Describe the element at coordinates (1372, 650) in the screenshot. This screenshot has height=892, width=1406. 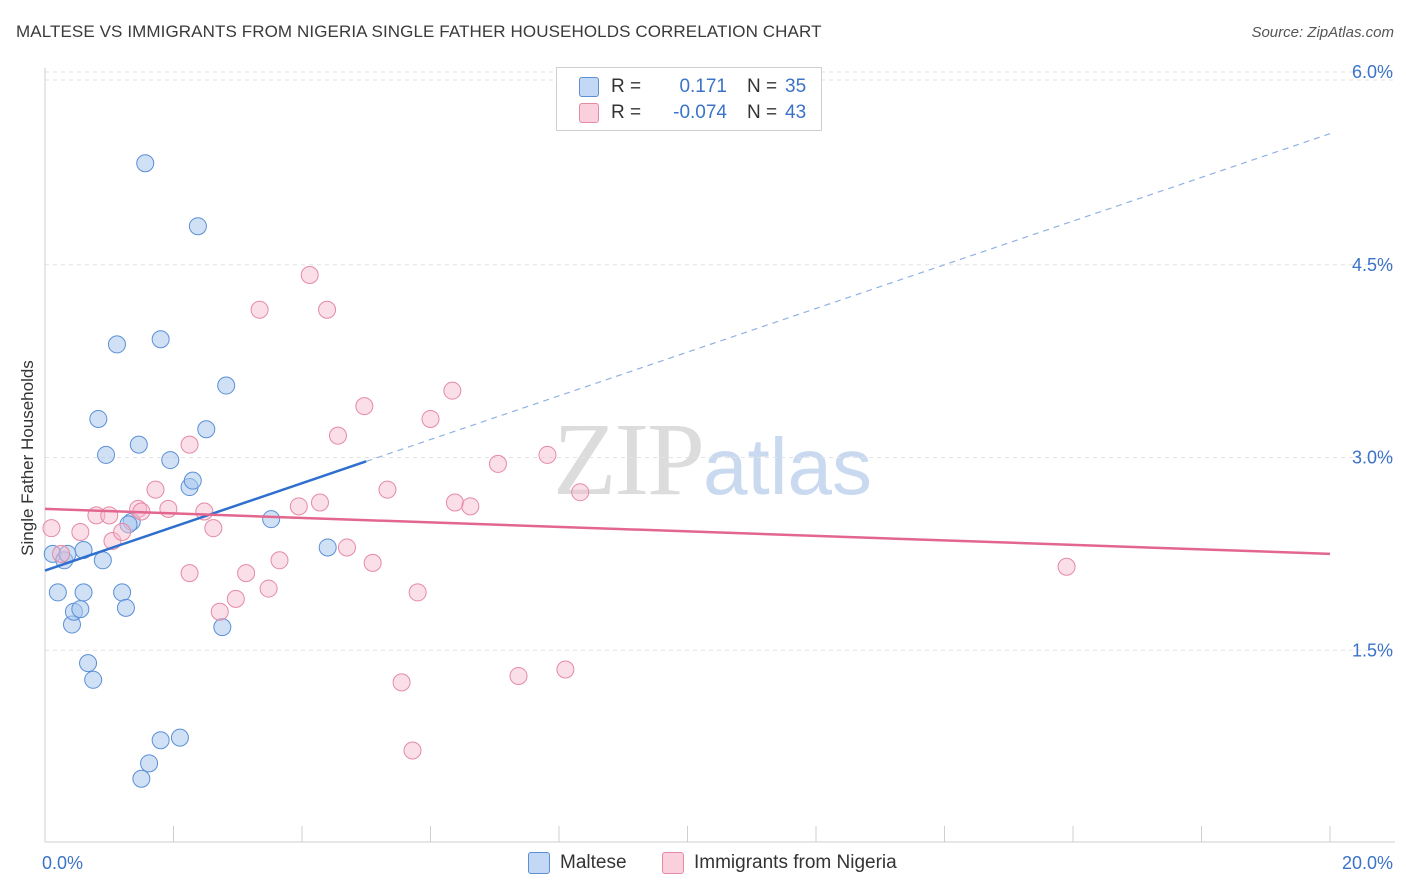
I see `y-tick-label: 1.5%` at that location.